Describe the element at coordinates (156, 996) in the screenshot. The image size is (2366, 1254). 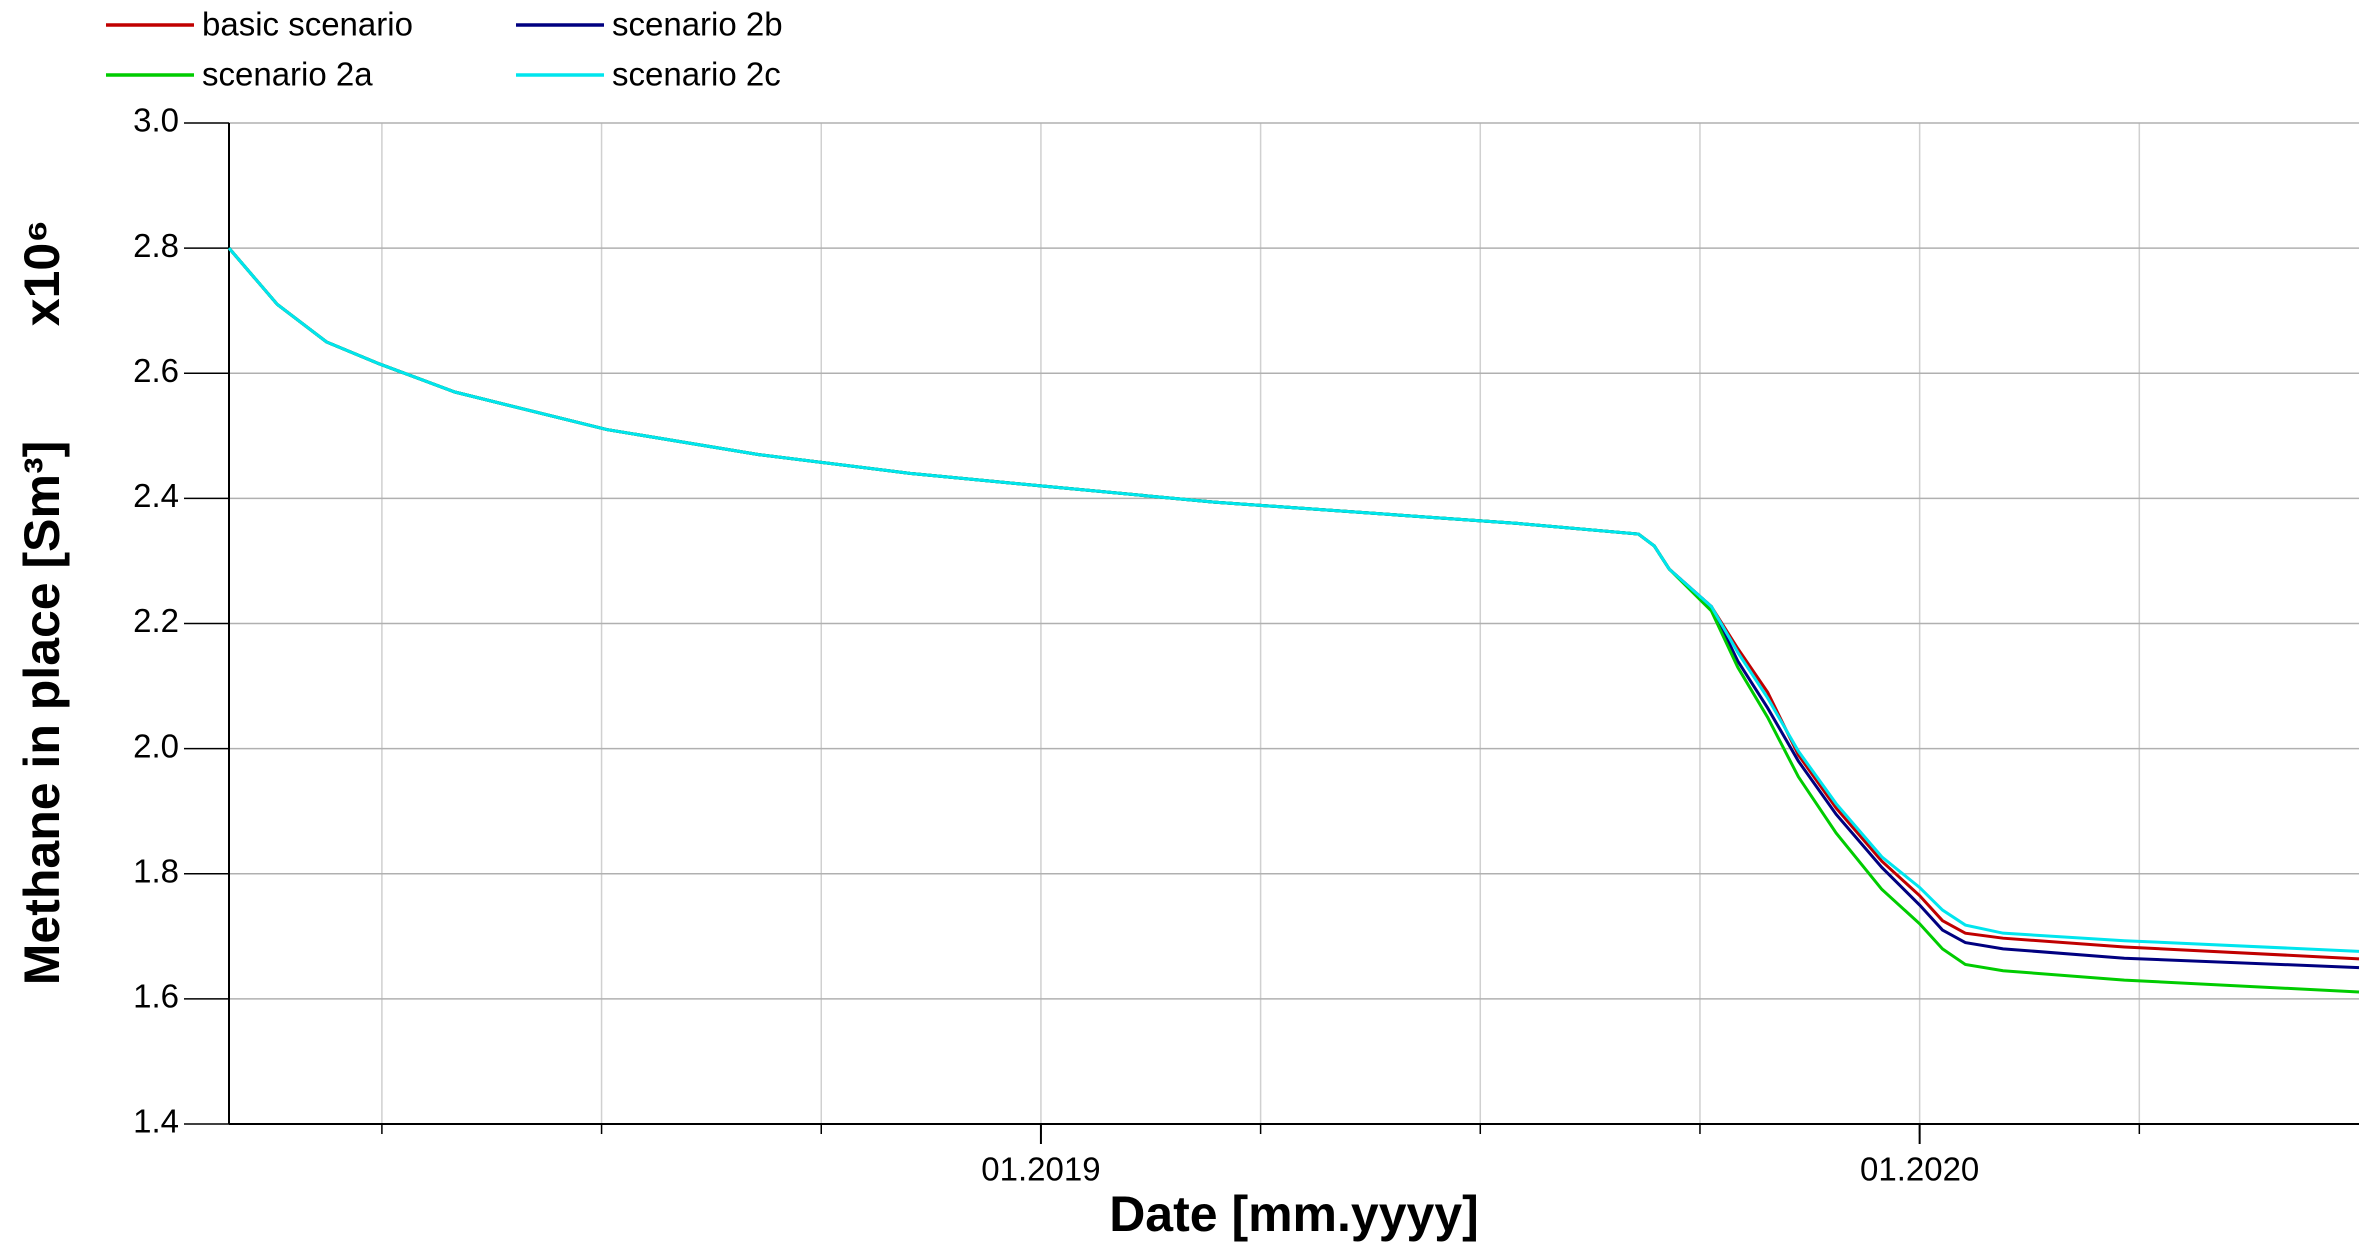
I see `y-tick-label: 1.6` at that location.